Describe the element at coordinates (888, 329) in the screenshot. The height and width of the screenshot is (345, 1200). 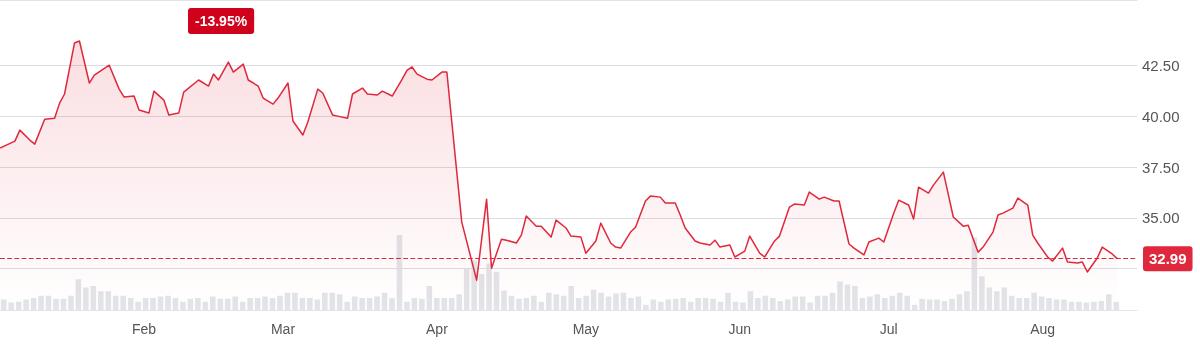
I see `x-tick-label: Jul` at that location.